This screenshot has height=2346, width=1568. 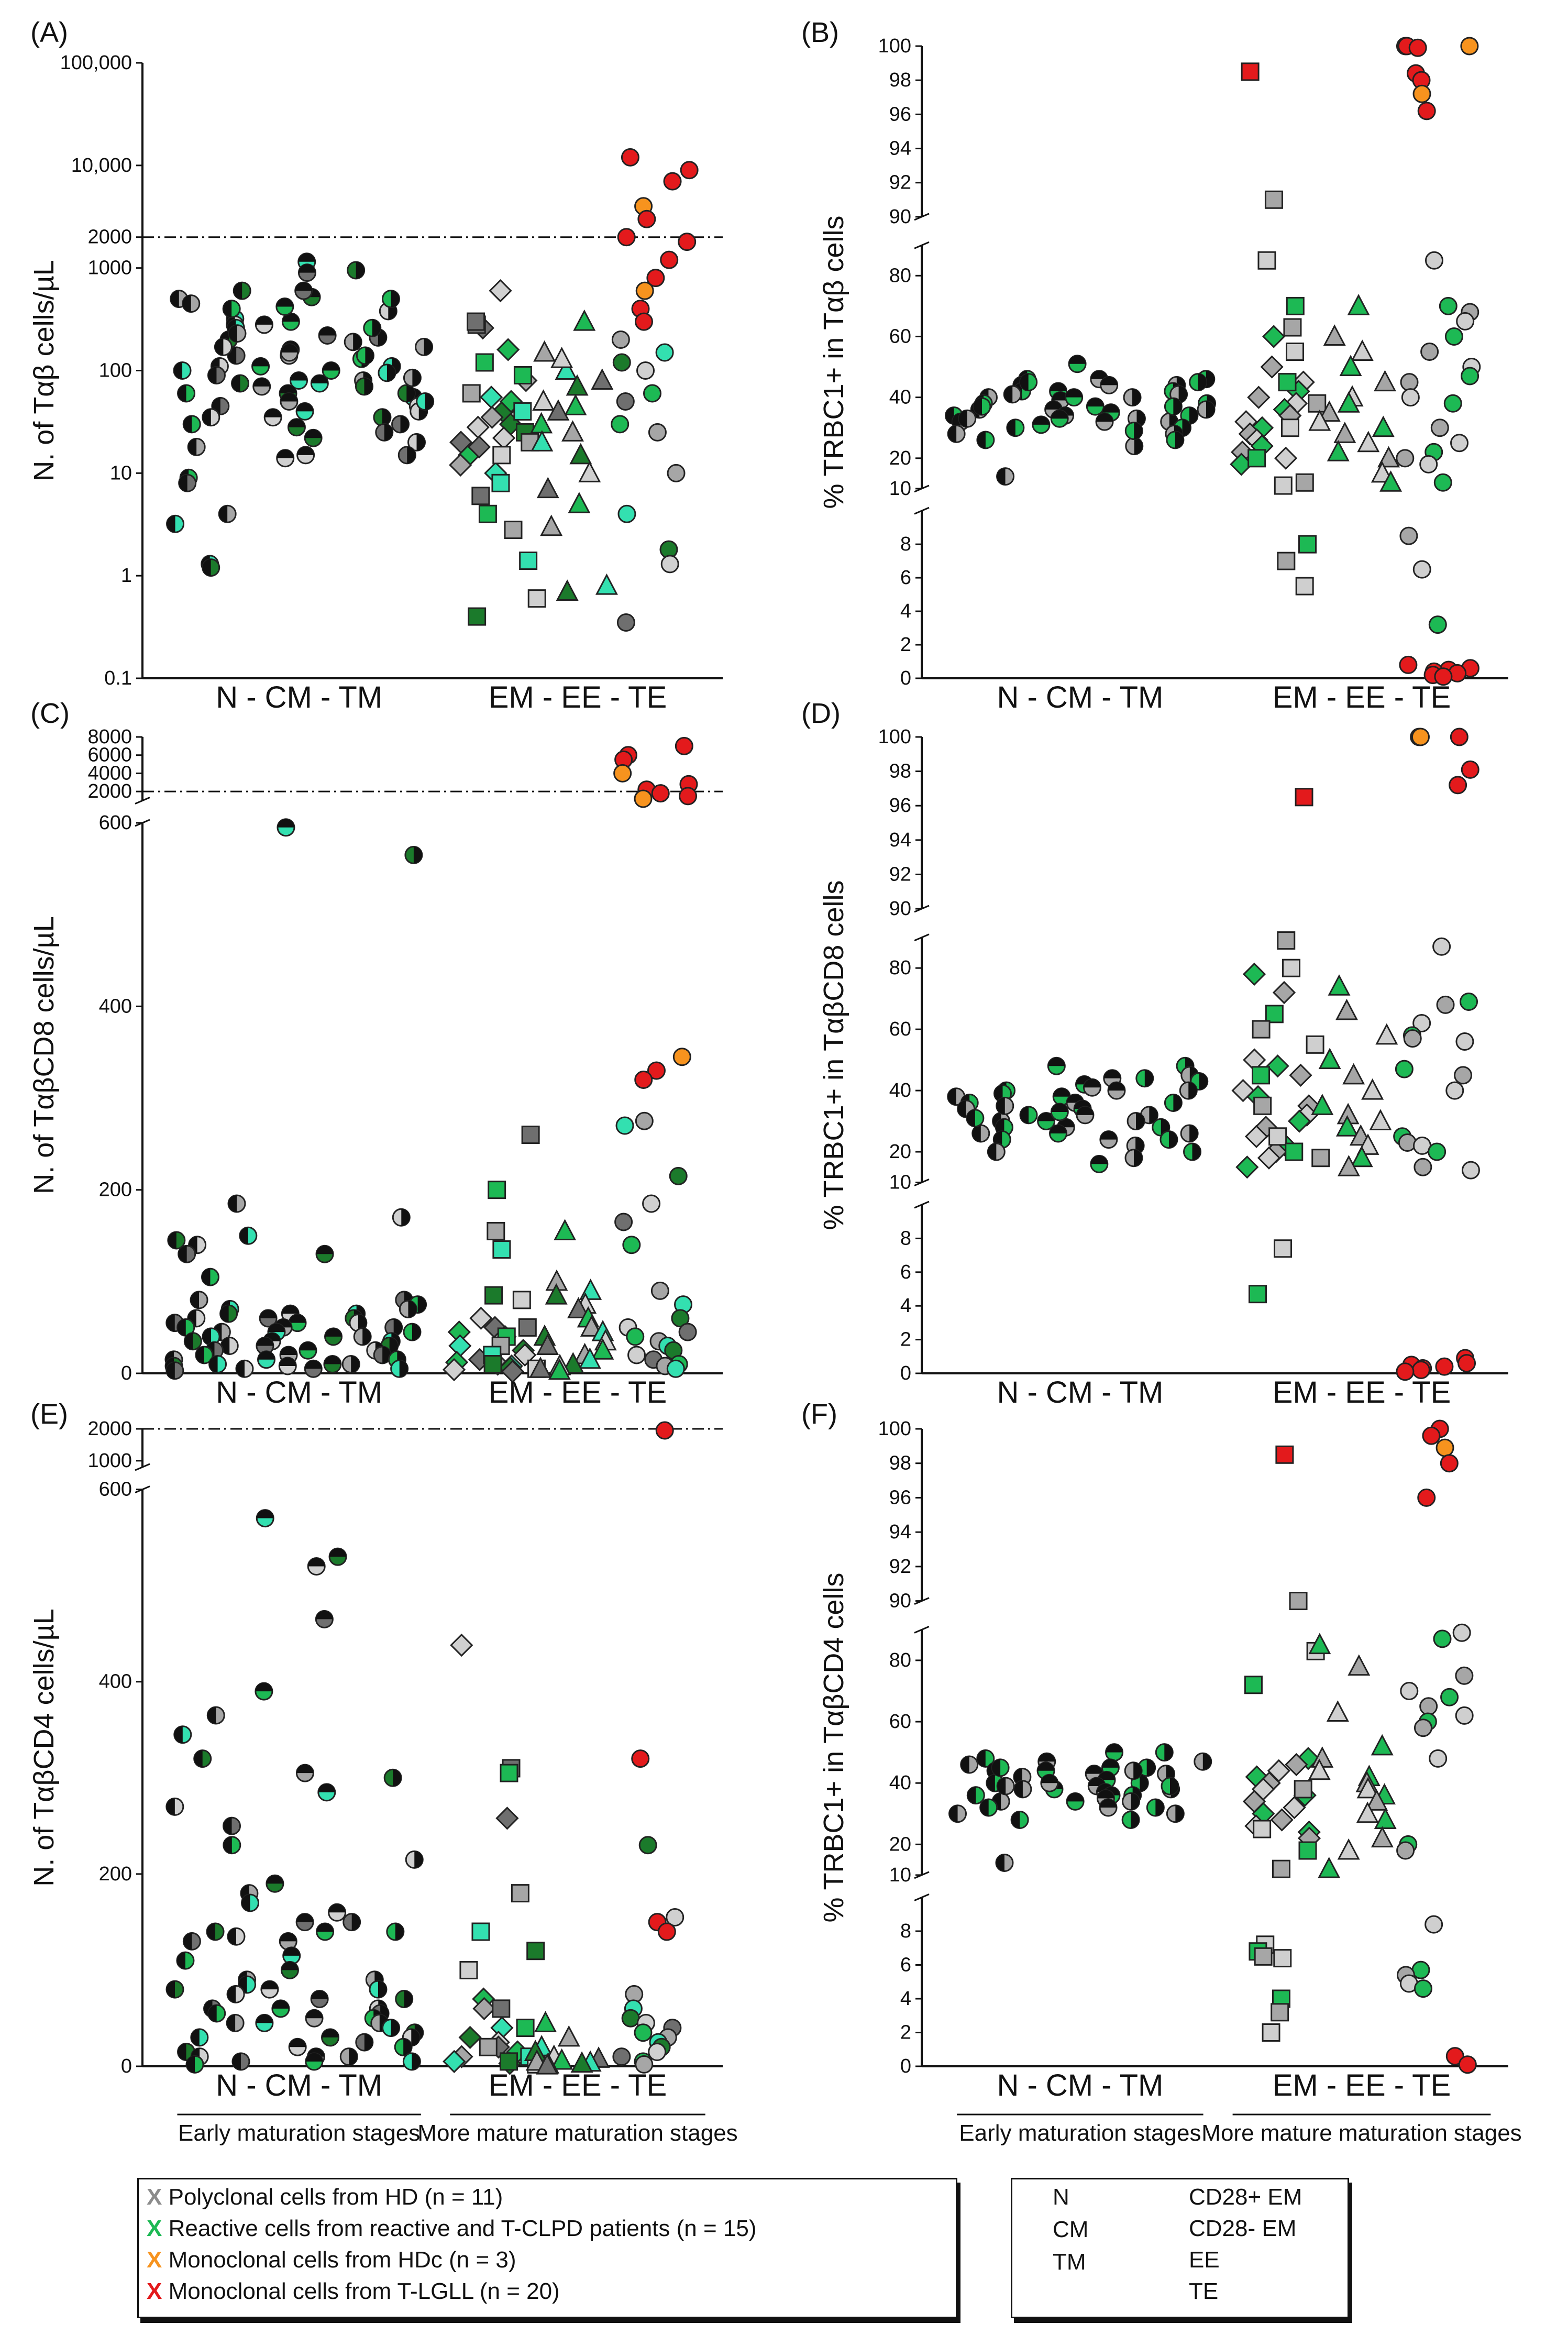 I want to click on y-axis-title: N. of TαβCD4 cells/µL, so click(x=44, y=1748).